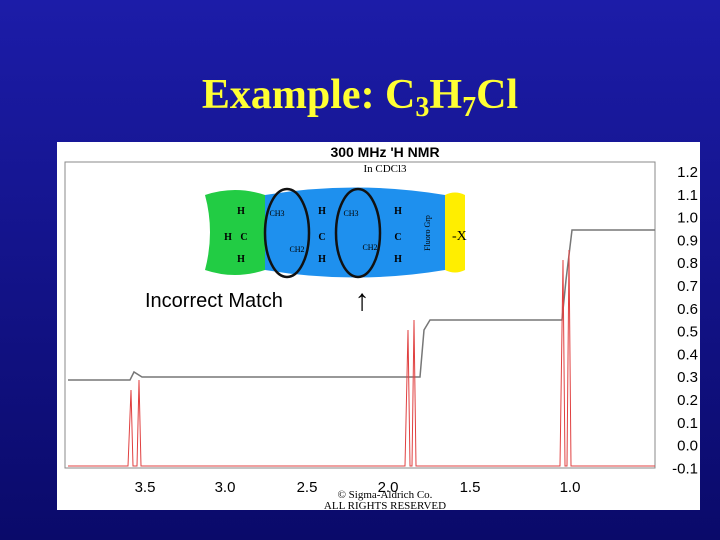 This screenshot has height=540, width=720. What do you see at coordinates (385, 169) in the screenshot?
I see `spectrum-solvent: In CDCl3` at bounding box center [385, 169].